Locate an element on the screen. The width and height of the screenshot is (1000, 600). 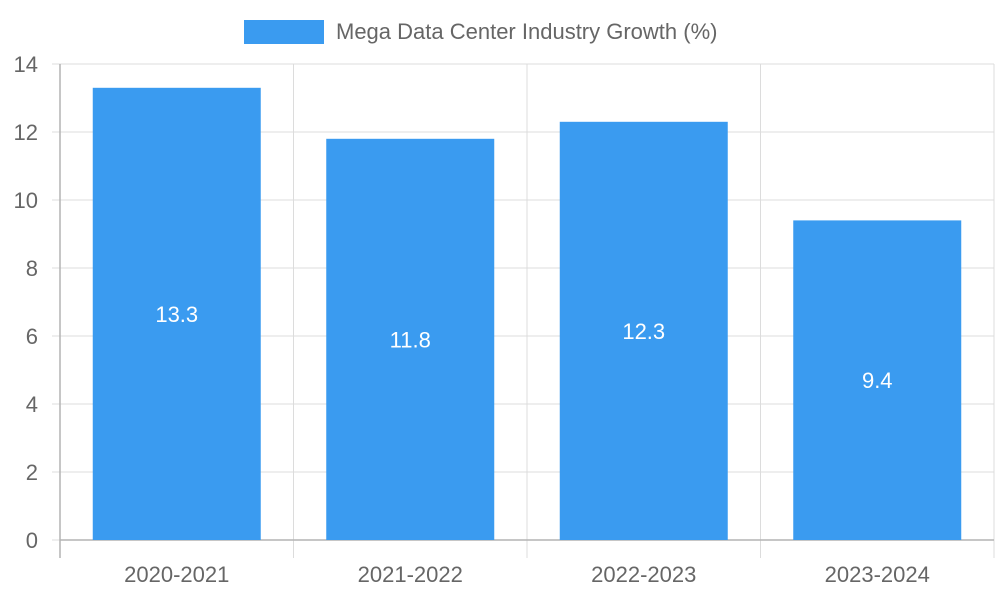
y-tick-label: 8 is located at coordinates (32, 268).